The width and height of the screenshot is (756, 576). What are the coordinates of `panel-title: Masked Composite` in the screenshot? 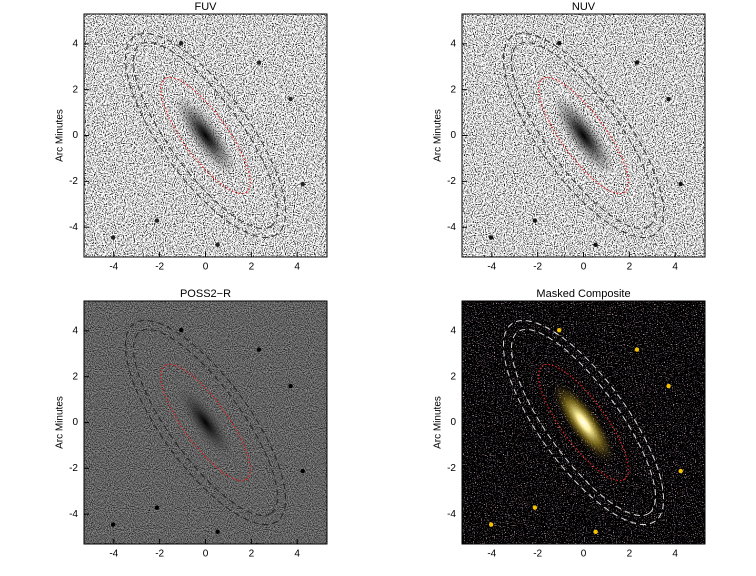 It's located at (583, 294).